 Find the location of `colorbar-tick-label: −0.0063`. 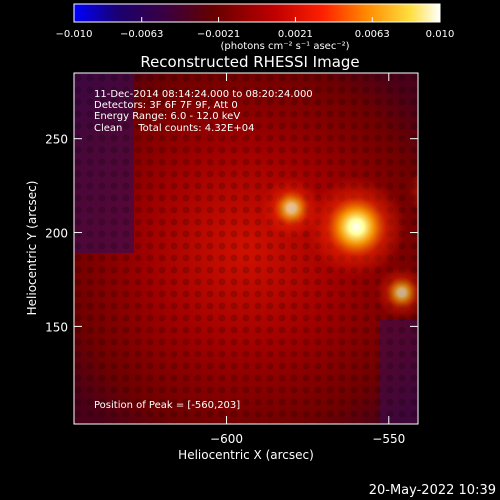

colorbar-tick-label: −0.0063 is located at coordinates (141, 34).